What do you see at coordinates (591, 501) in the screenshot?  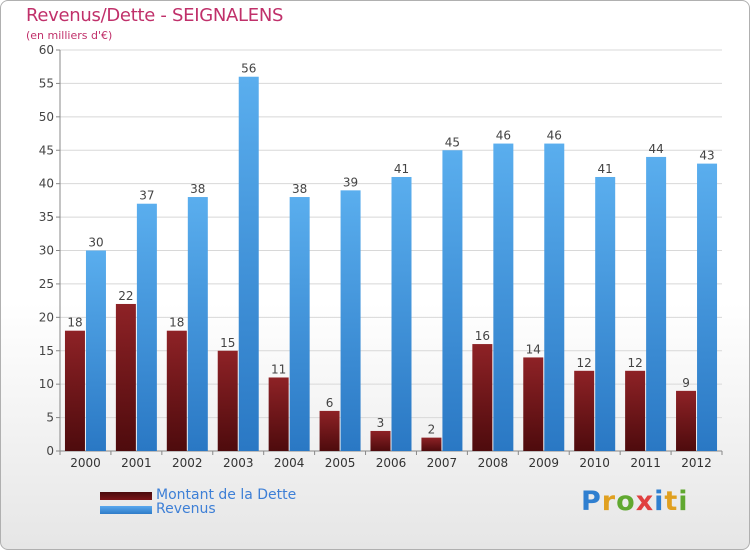 I see `logo-letter: P` at bounding box center [591, 501].